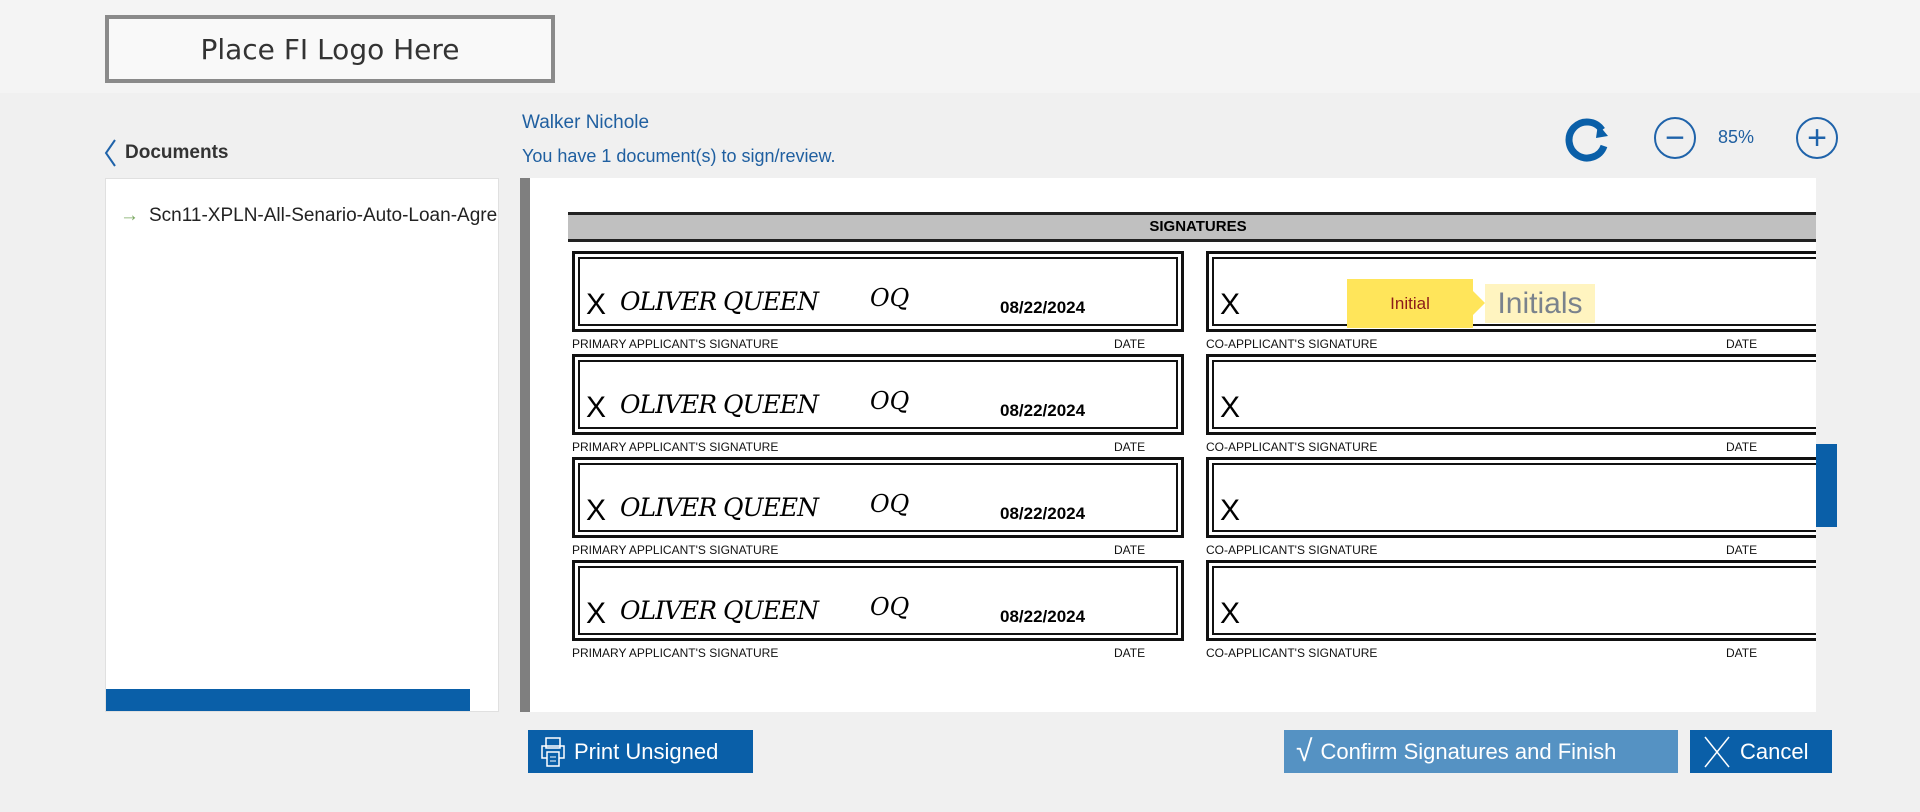  Describe the element at coordinates (1717, 751) in the screenshot. I see `close-icon` at that location.